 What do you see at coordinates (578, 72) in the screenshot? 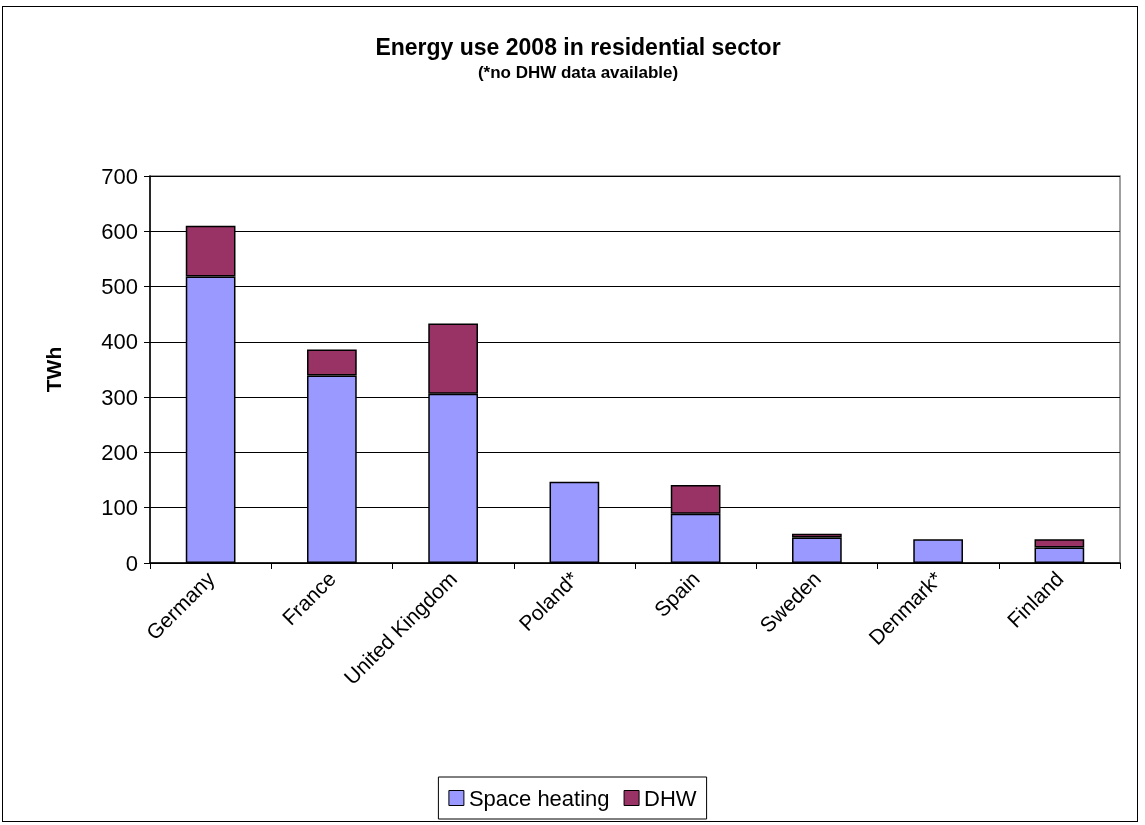
I see `chart-subtitle: (*no DHW data available)` at bounding box center [578, 72].